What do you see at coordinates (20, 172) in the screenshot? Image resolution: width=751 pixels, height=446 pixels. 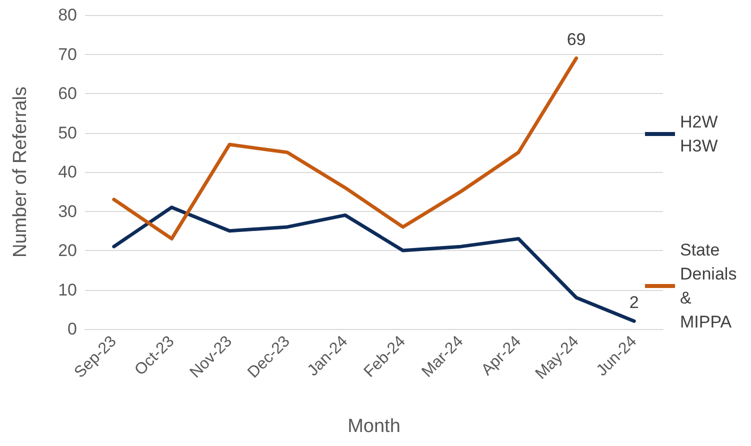 I see `y-axis-title: Number of Referrals` at bounding box center [20, 172].